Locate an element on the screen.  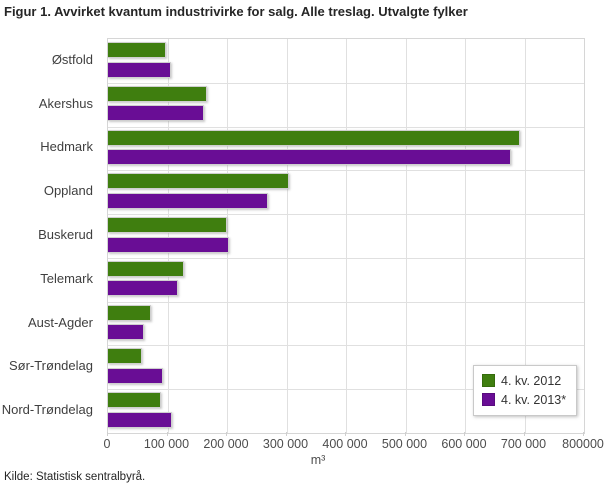
y-axis-label: Sør-Trøndelag is located at coordinates (50, 366).